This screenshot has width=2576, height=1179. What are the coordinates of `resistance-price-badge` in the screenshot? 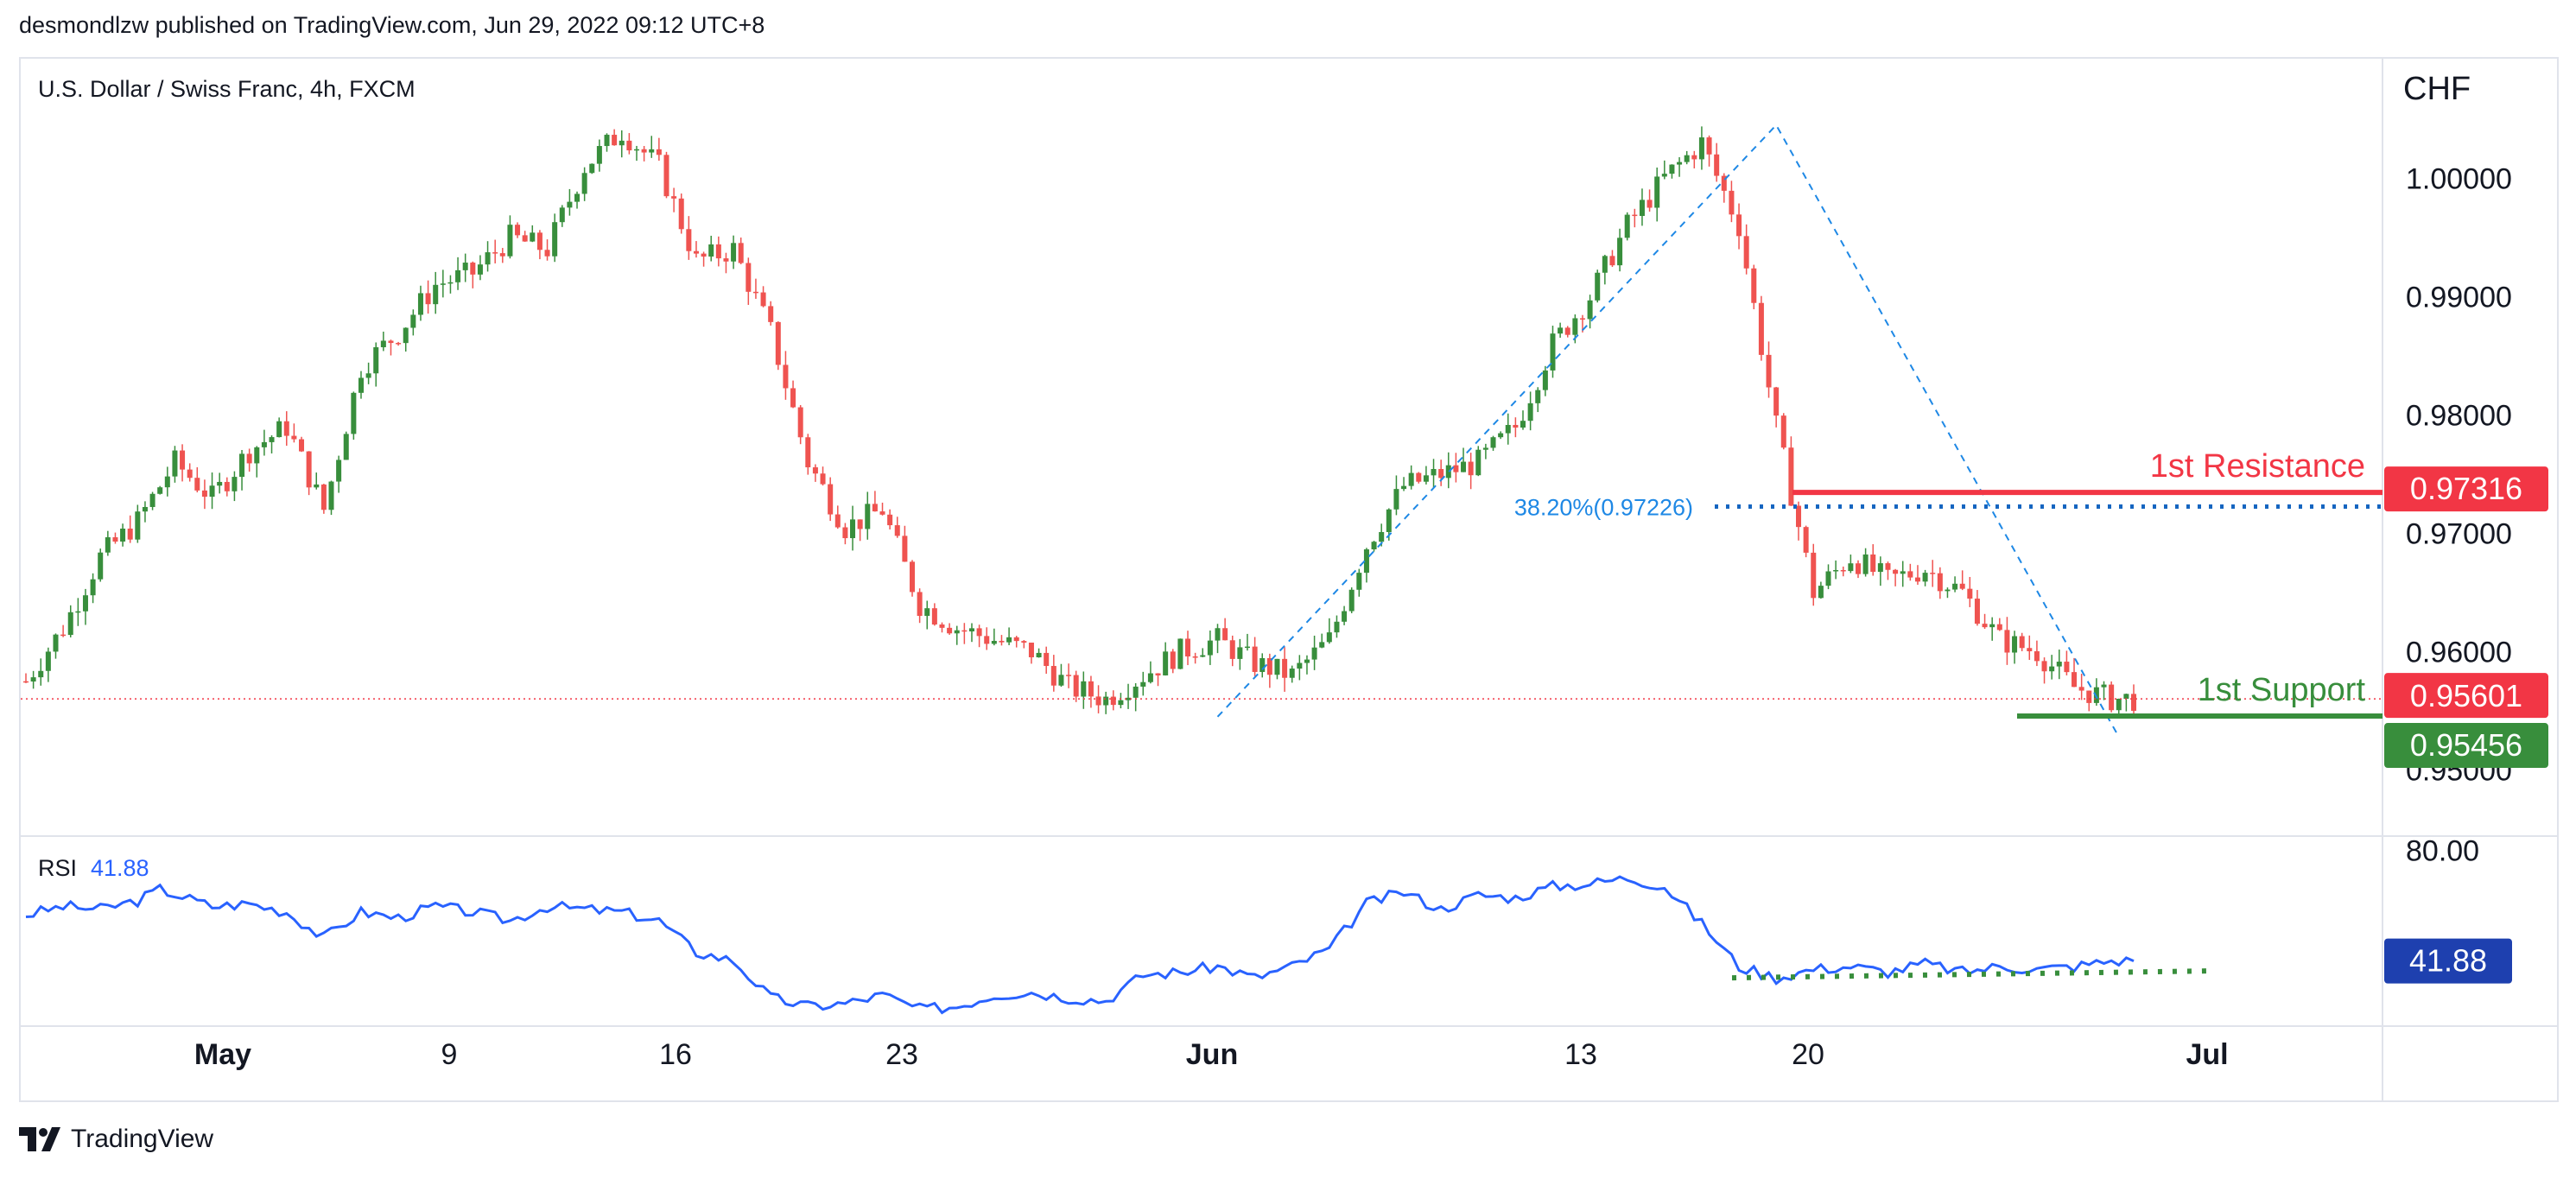 It's located at (2466, 489).